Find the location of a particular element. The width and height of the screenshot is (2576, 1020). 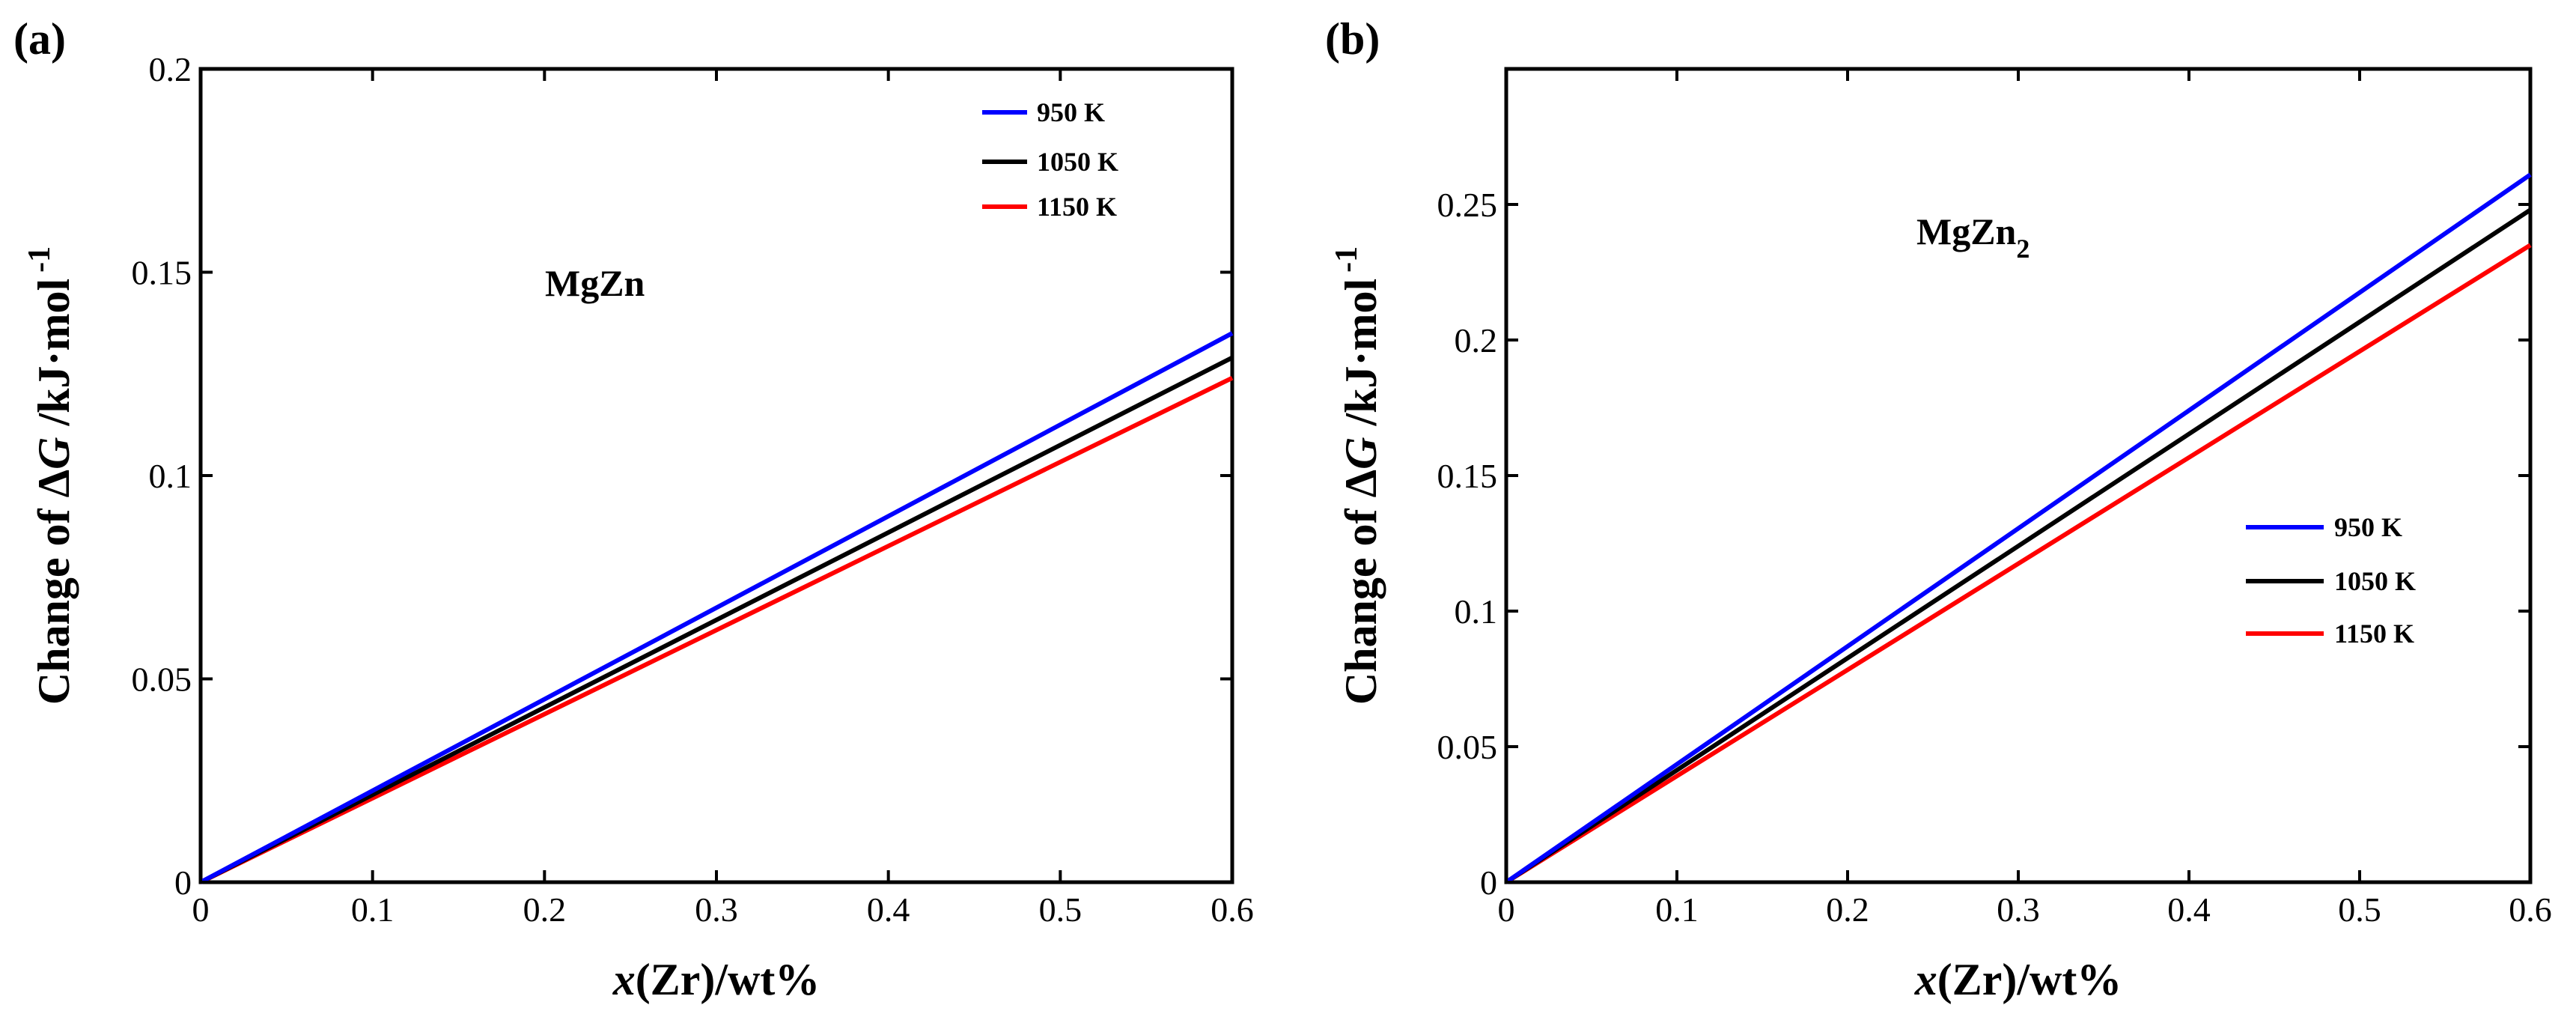

panel-label: (b) is located at coordinates (1352, 39).